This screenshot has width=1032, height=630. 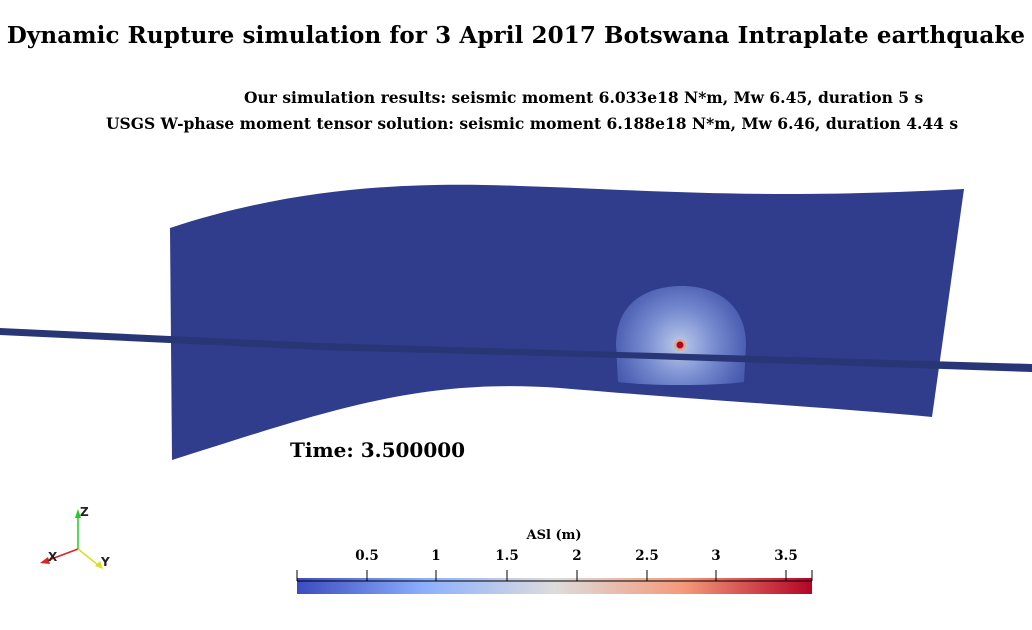 I want to click on colorbar-tick-label: 1, so click(x=436, y=556).